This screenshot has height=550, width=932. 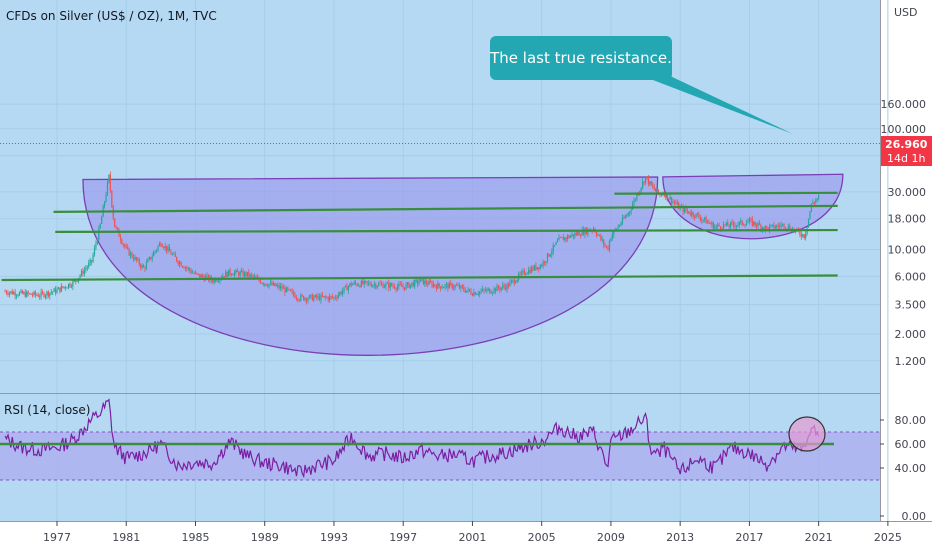 I want to click on time-tick-label: 2005, so click(x=542, y=537).